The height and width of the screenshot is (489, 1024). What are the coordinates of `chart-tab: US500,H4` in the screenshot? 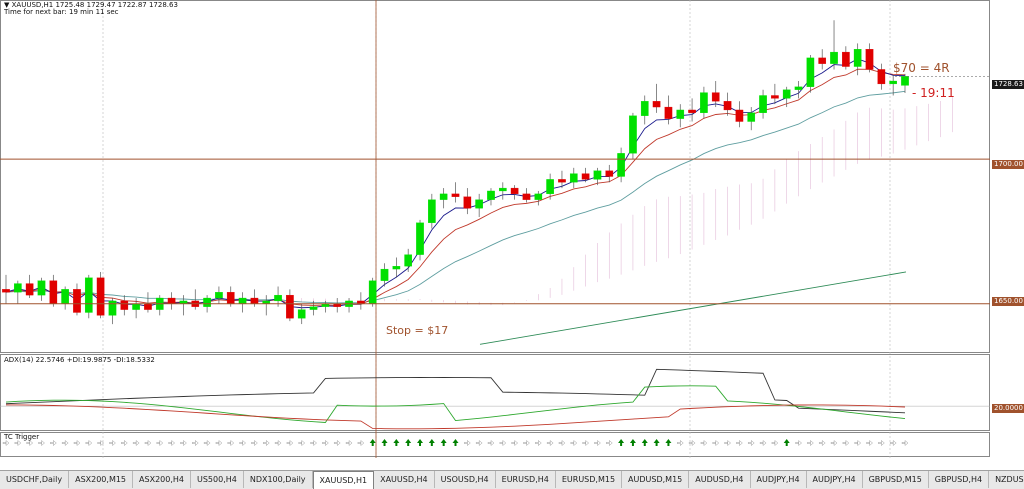 It's located at (217, 479).